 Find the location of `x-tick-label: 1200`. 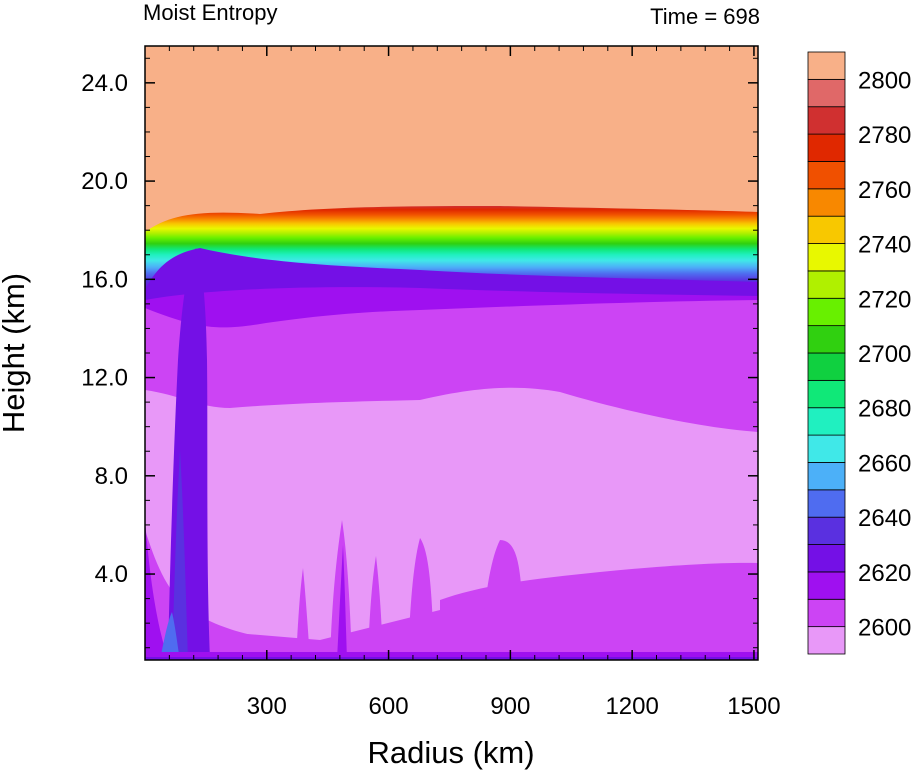

x-tick-label: 1200 is located at coordinates (631, 706).